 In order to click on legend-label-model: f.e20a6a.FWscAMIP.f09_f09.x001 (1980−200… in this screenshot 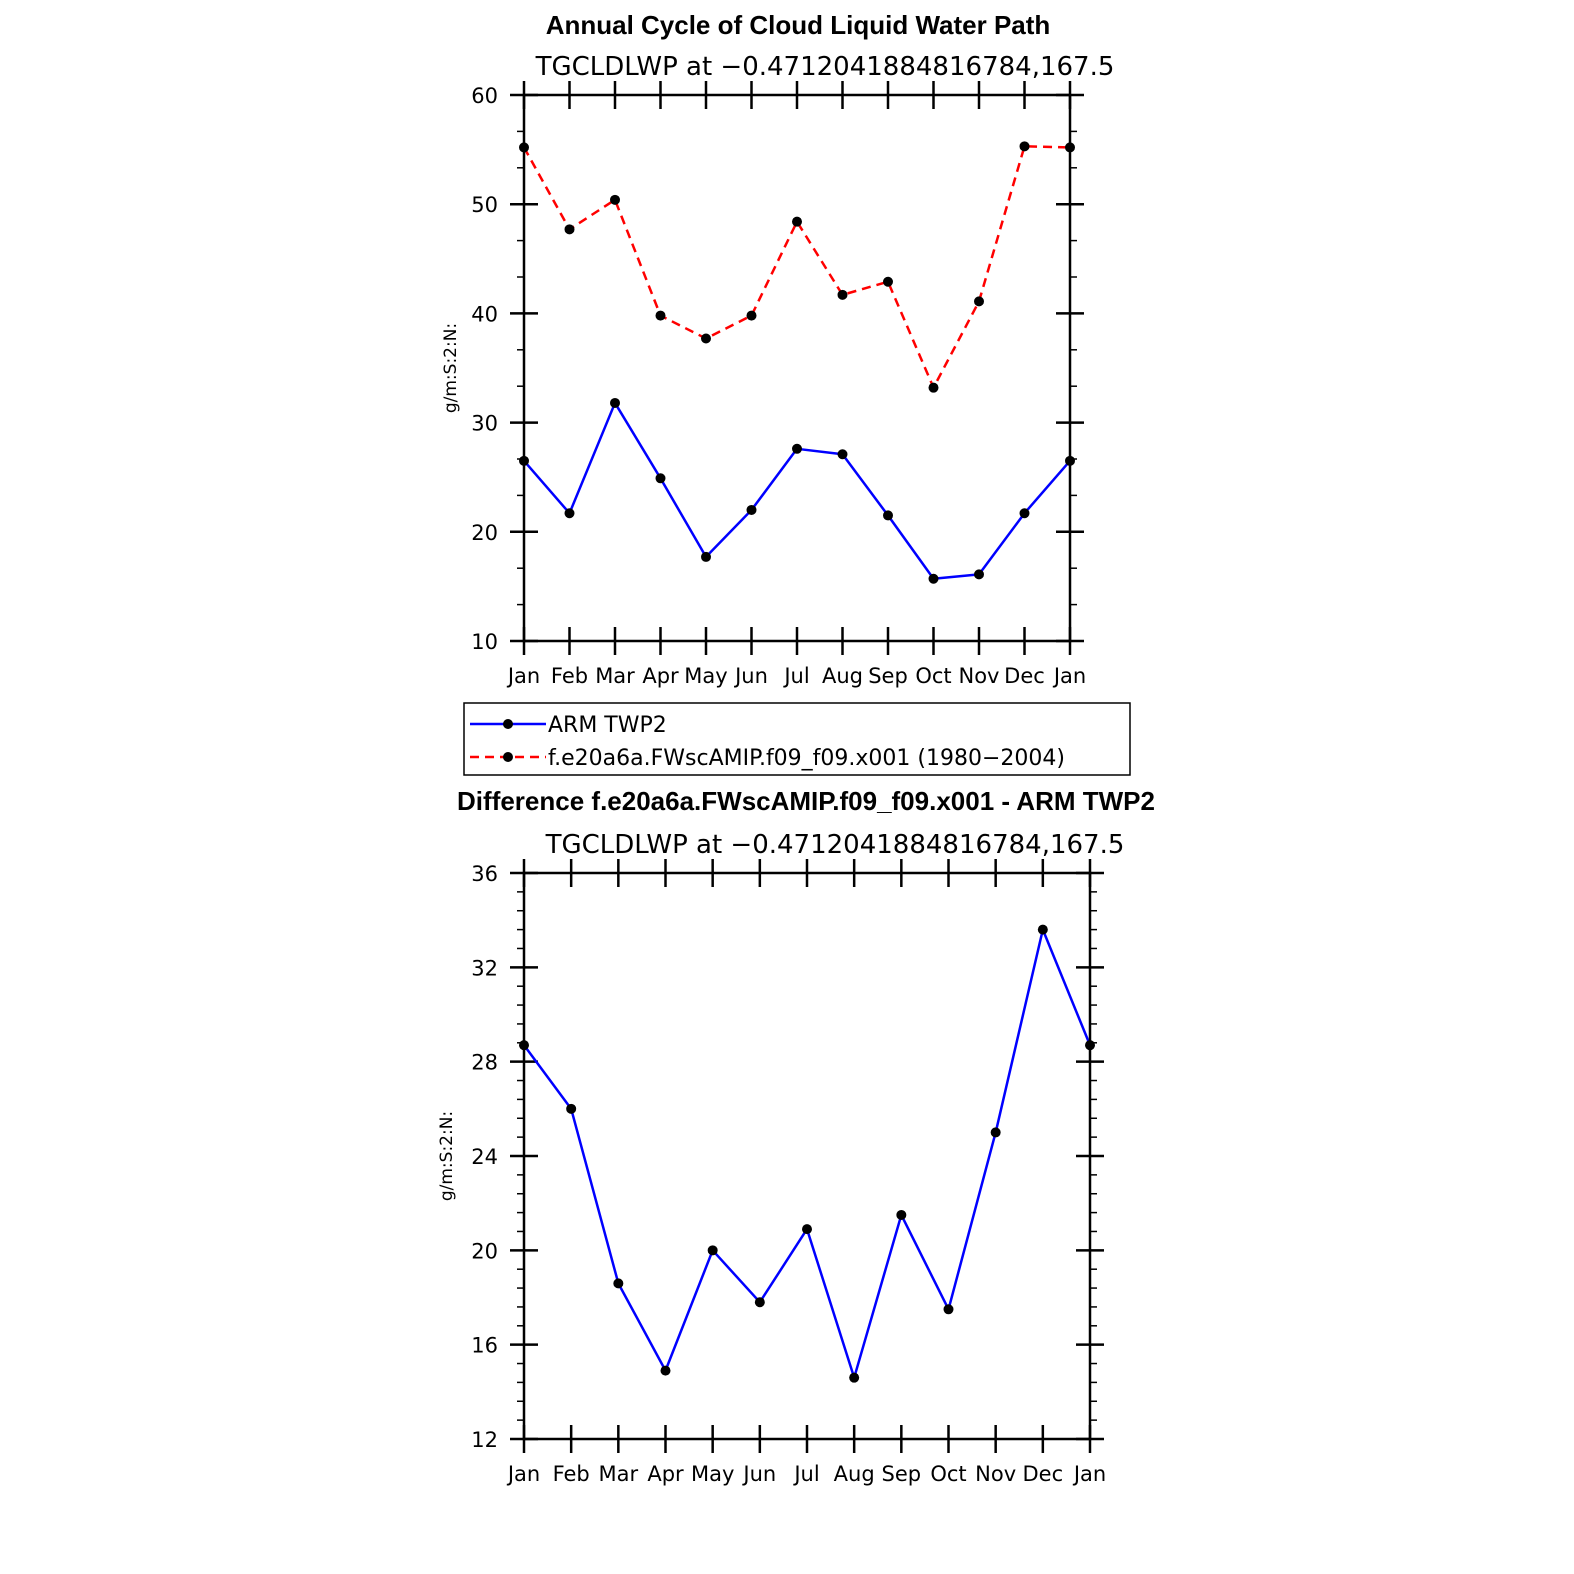, I will do `click(806, 758)`.